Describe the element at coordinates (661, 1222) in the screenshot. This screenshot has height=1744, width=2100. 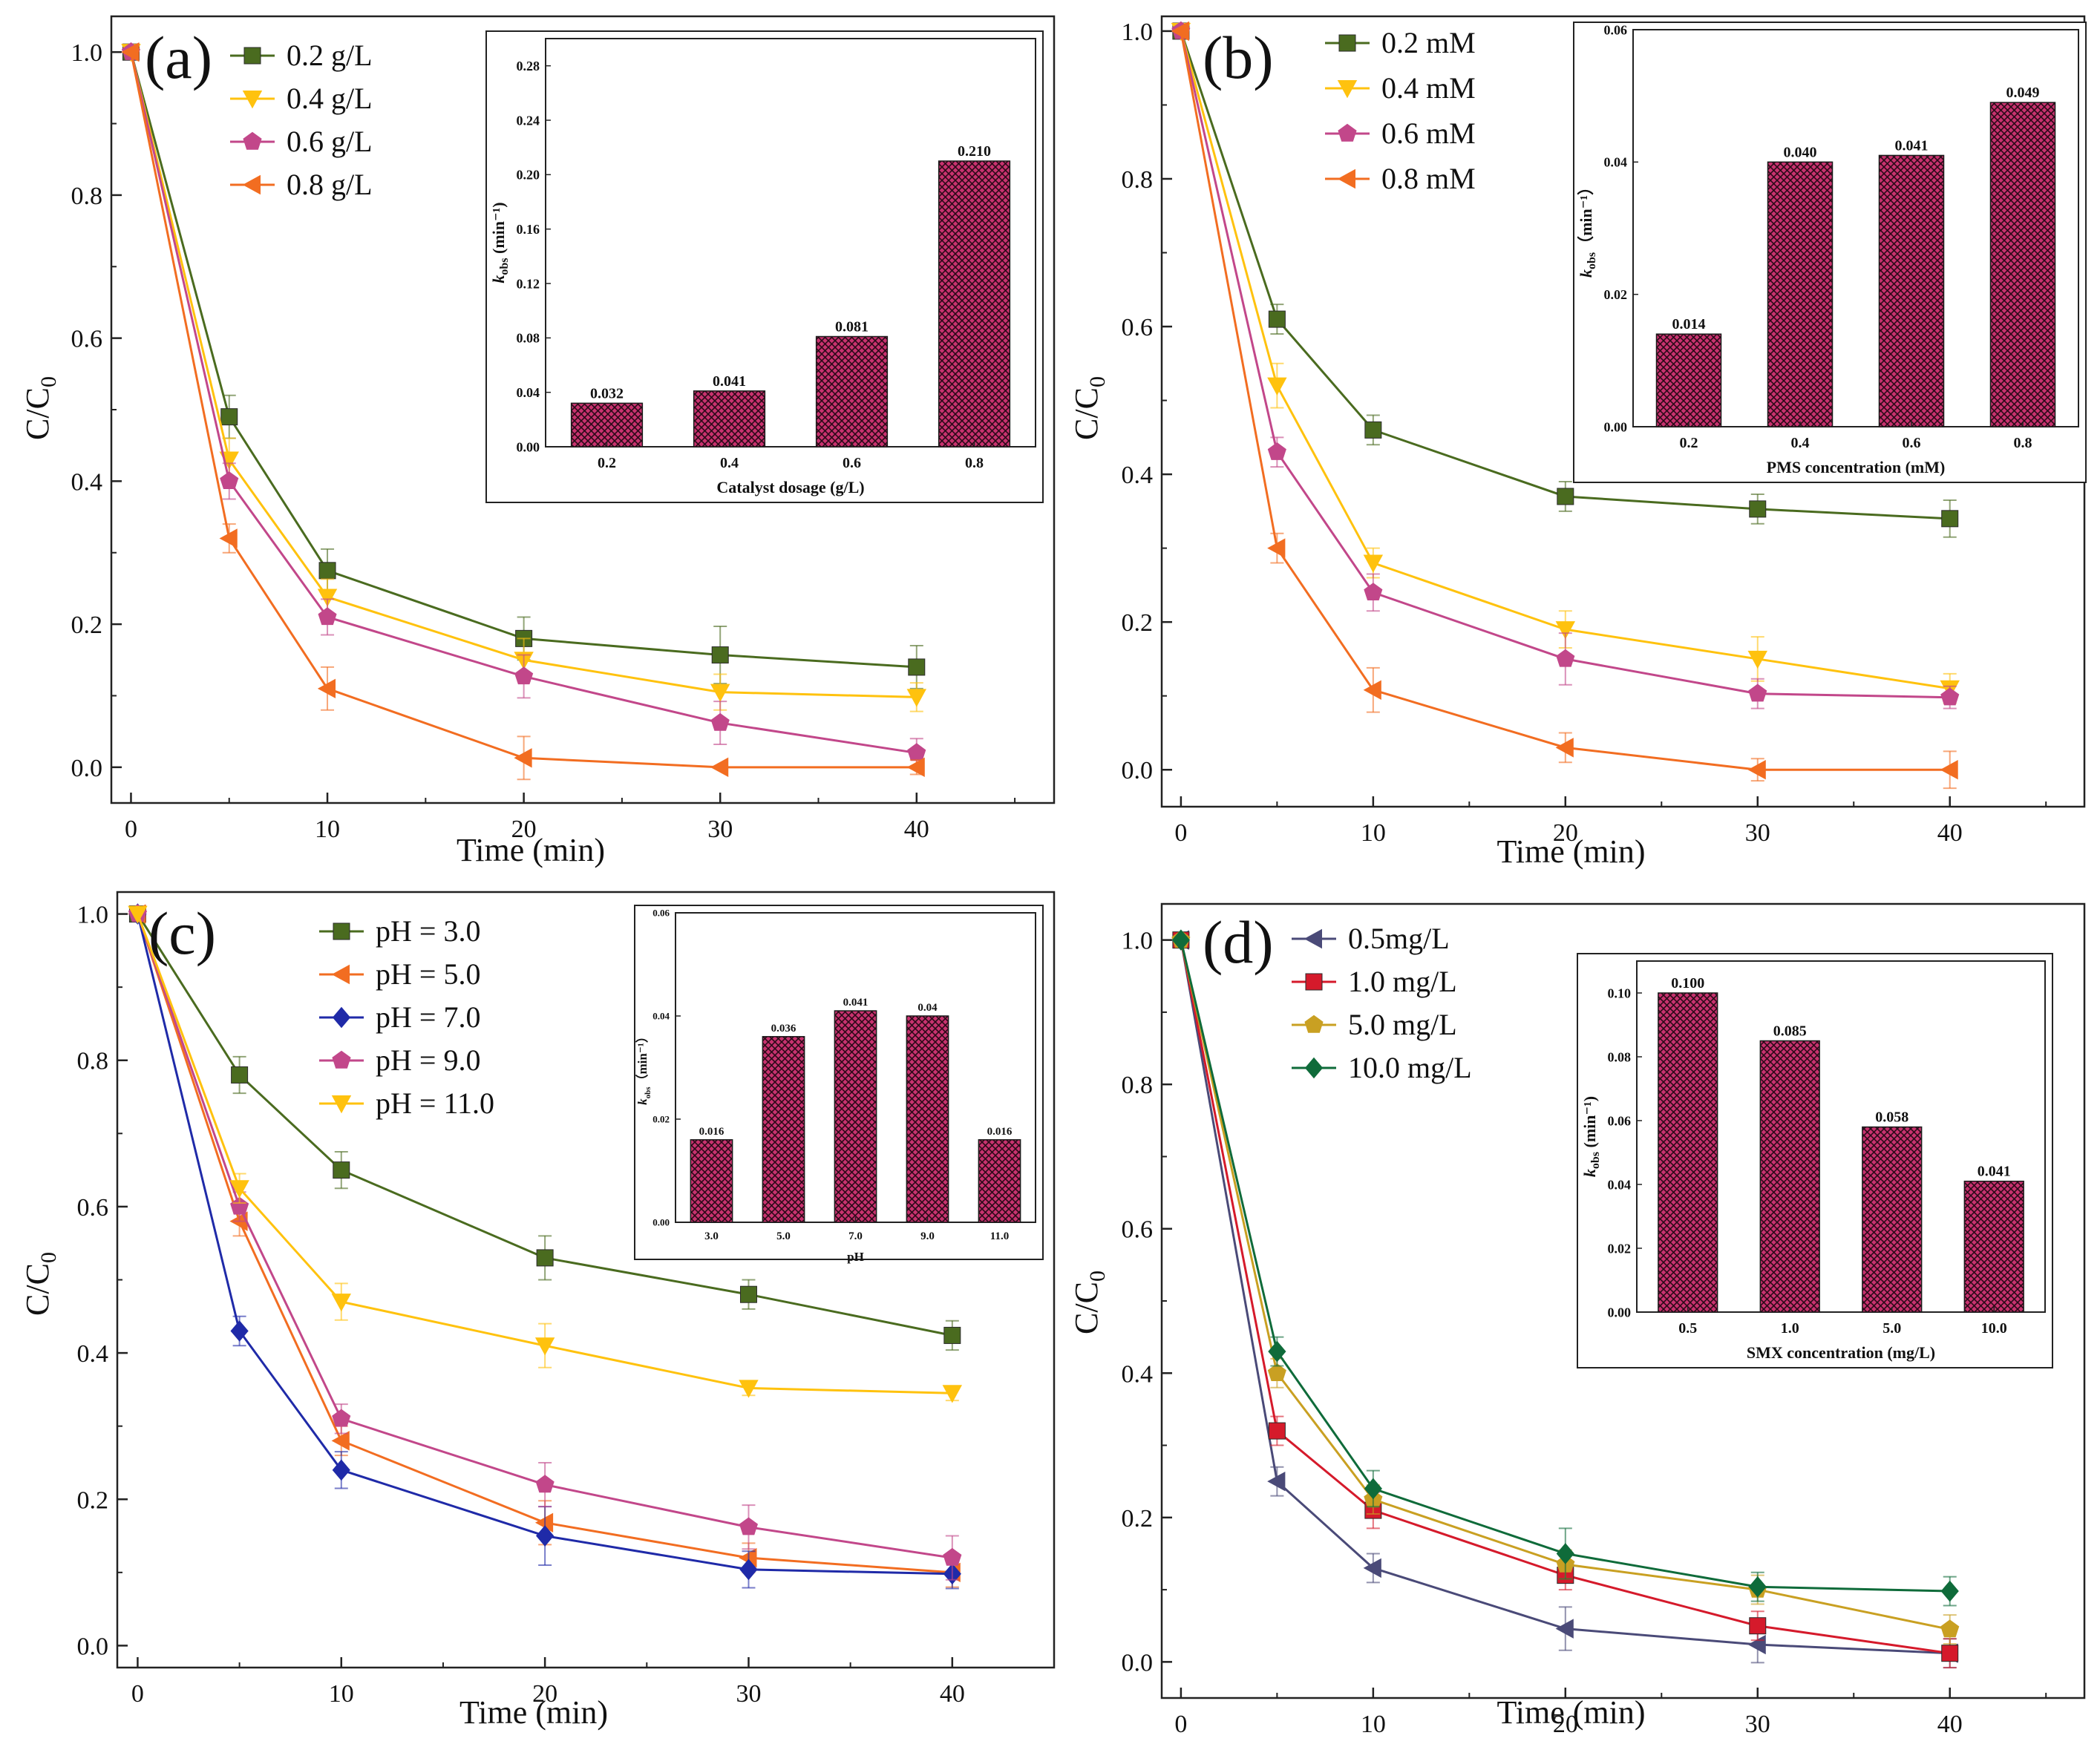
I see `inset-y-tick-label: 0.00` at that location.